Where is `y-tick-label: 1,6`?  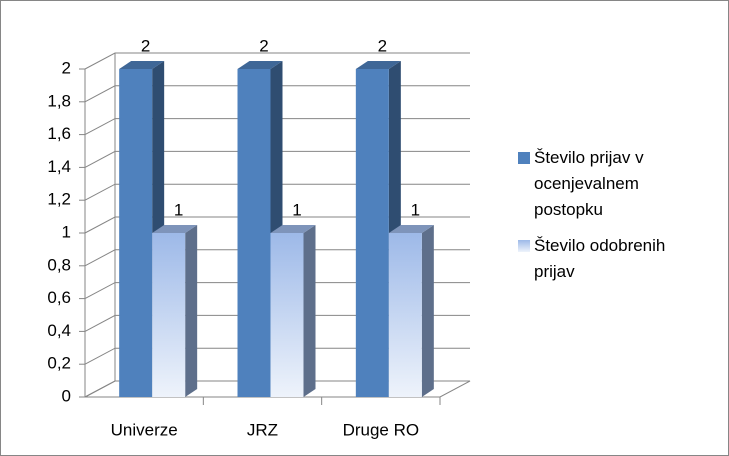
y-tick-label: 1,6 is located at coordinates (59, 133).